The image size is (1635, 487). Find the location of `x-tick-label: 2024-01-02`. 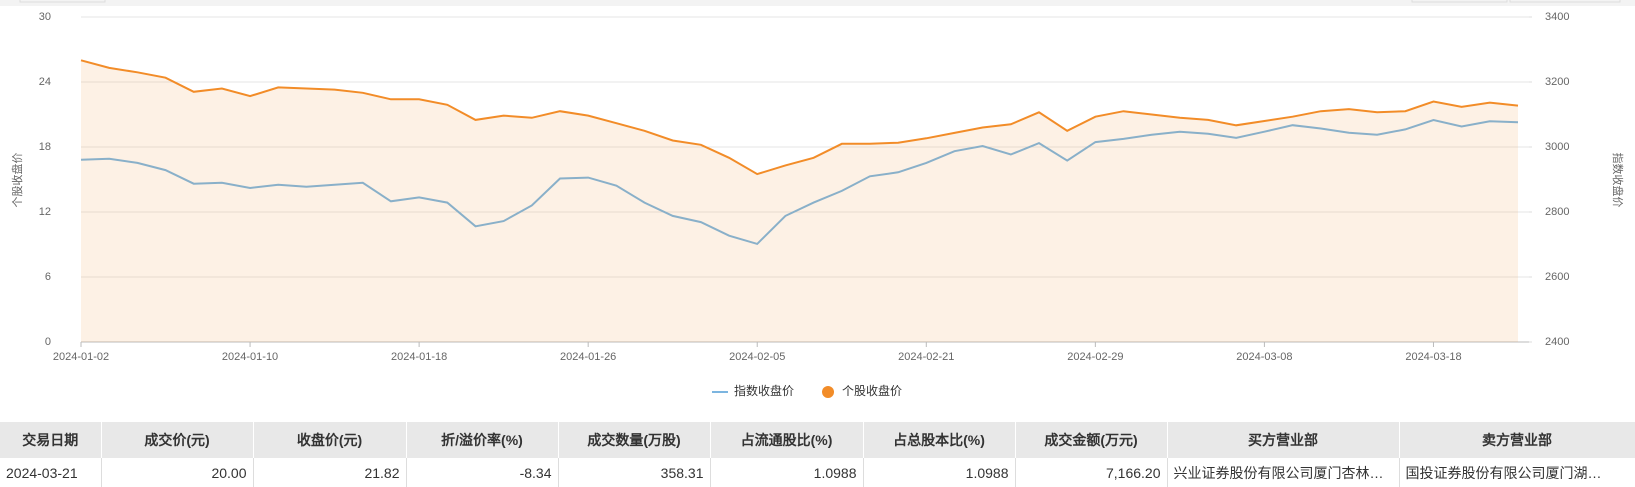

x-tick-label: 2024-01-02 is located at coordinates (81, 357).